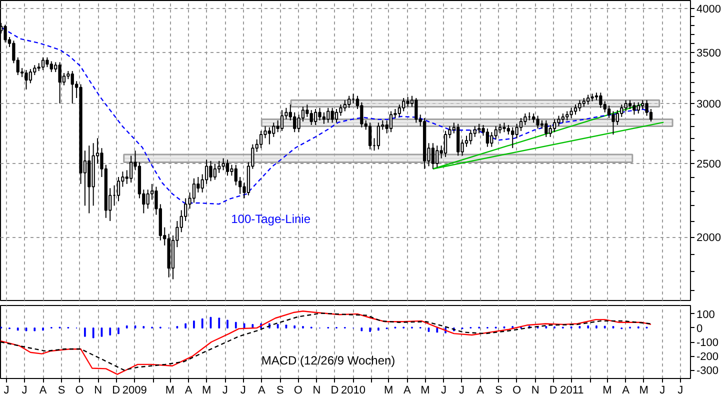 This screenshot has height=397, width=723. I want to click on y-tick-label: 2500, so click(708, 164).